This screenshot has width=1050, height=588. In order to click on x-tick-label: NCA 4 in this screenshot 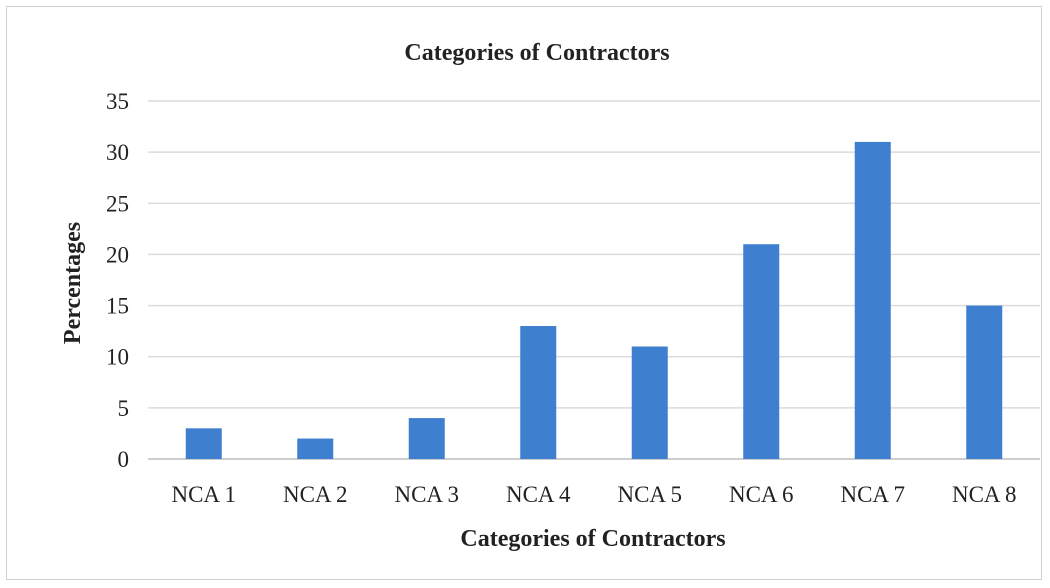, I will do `click(538, 494)`.